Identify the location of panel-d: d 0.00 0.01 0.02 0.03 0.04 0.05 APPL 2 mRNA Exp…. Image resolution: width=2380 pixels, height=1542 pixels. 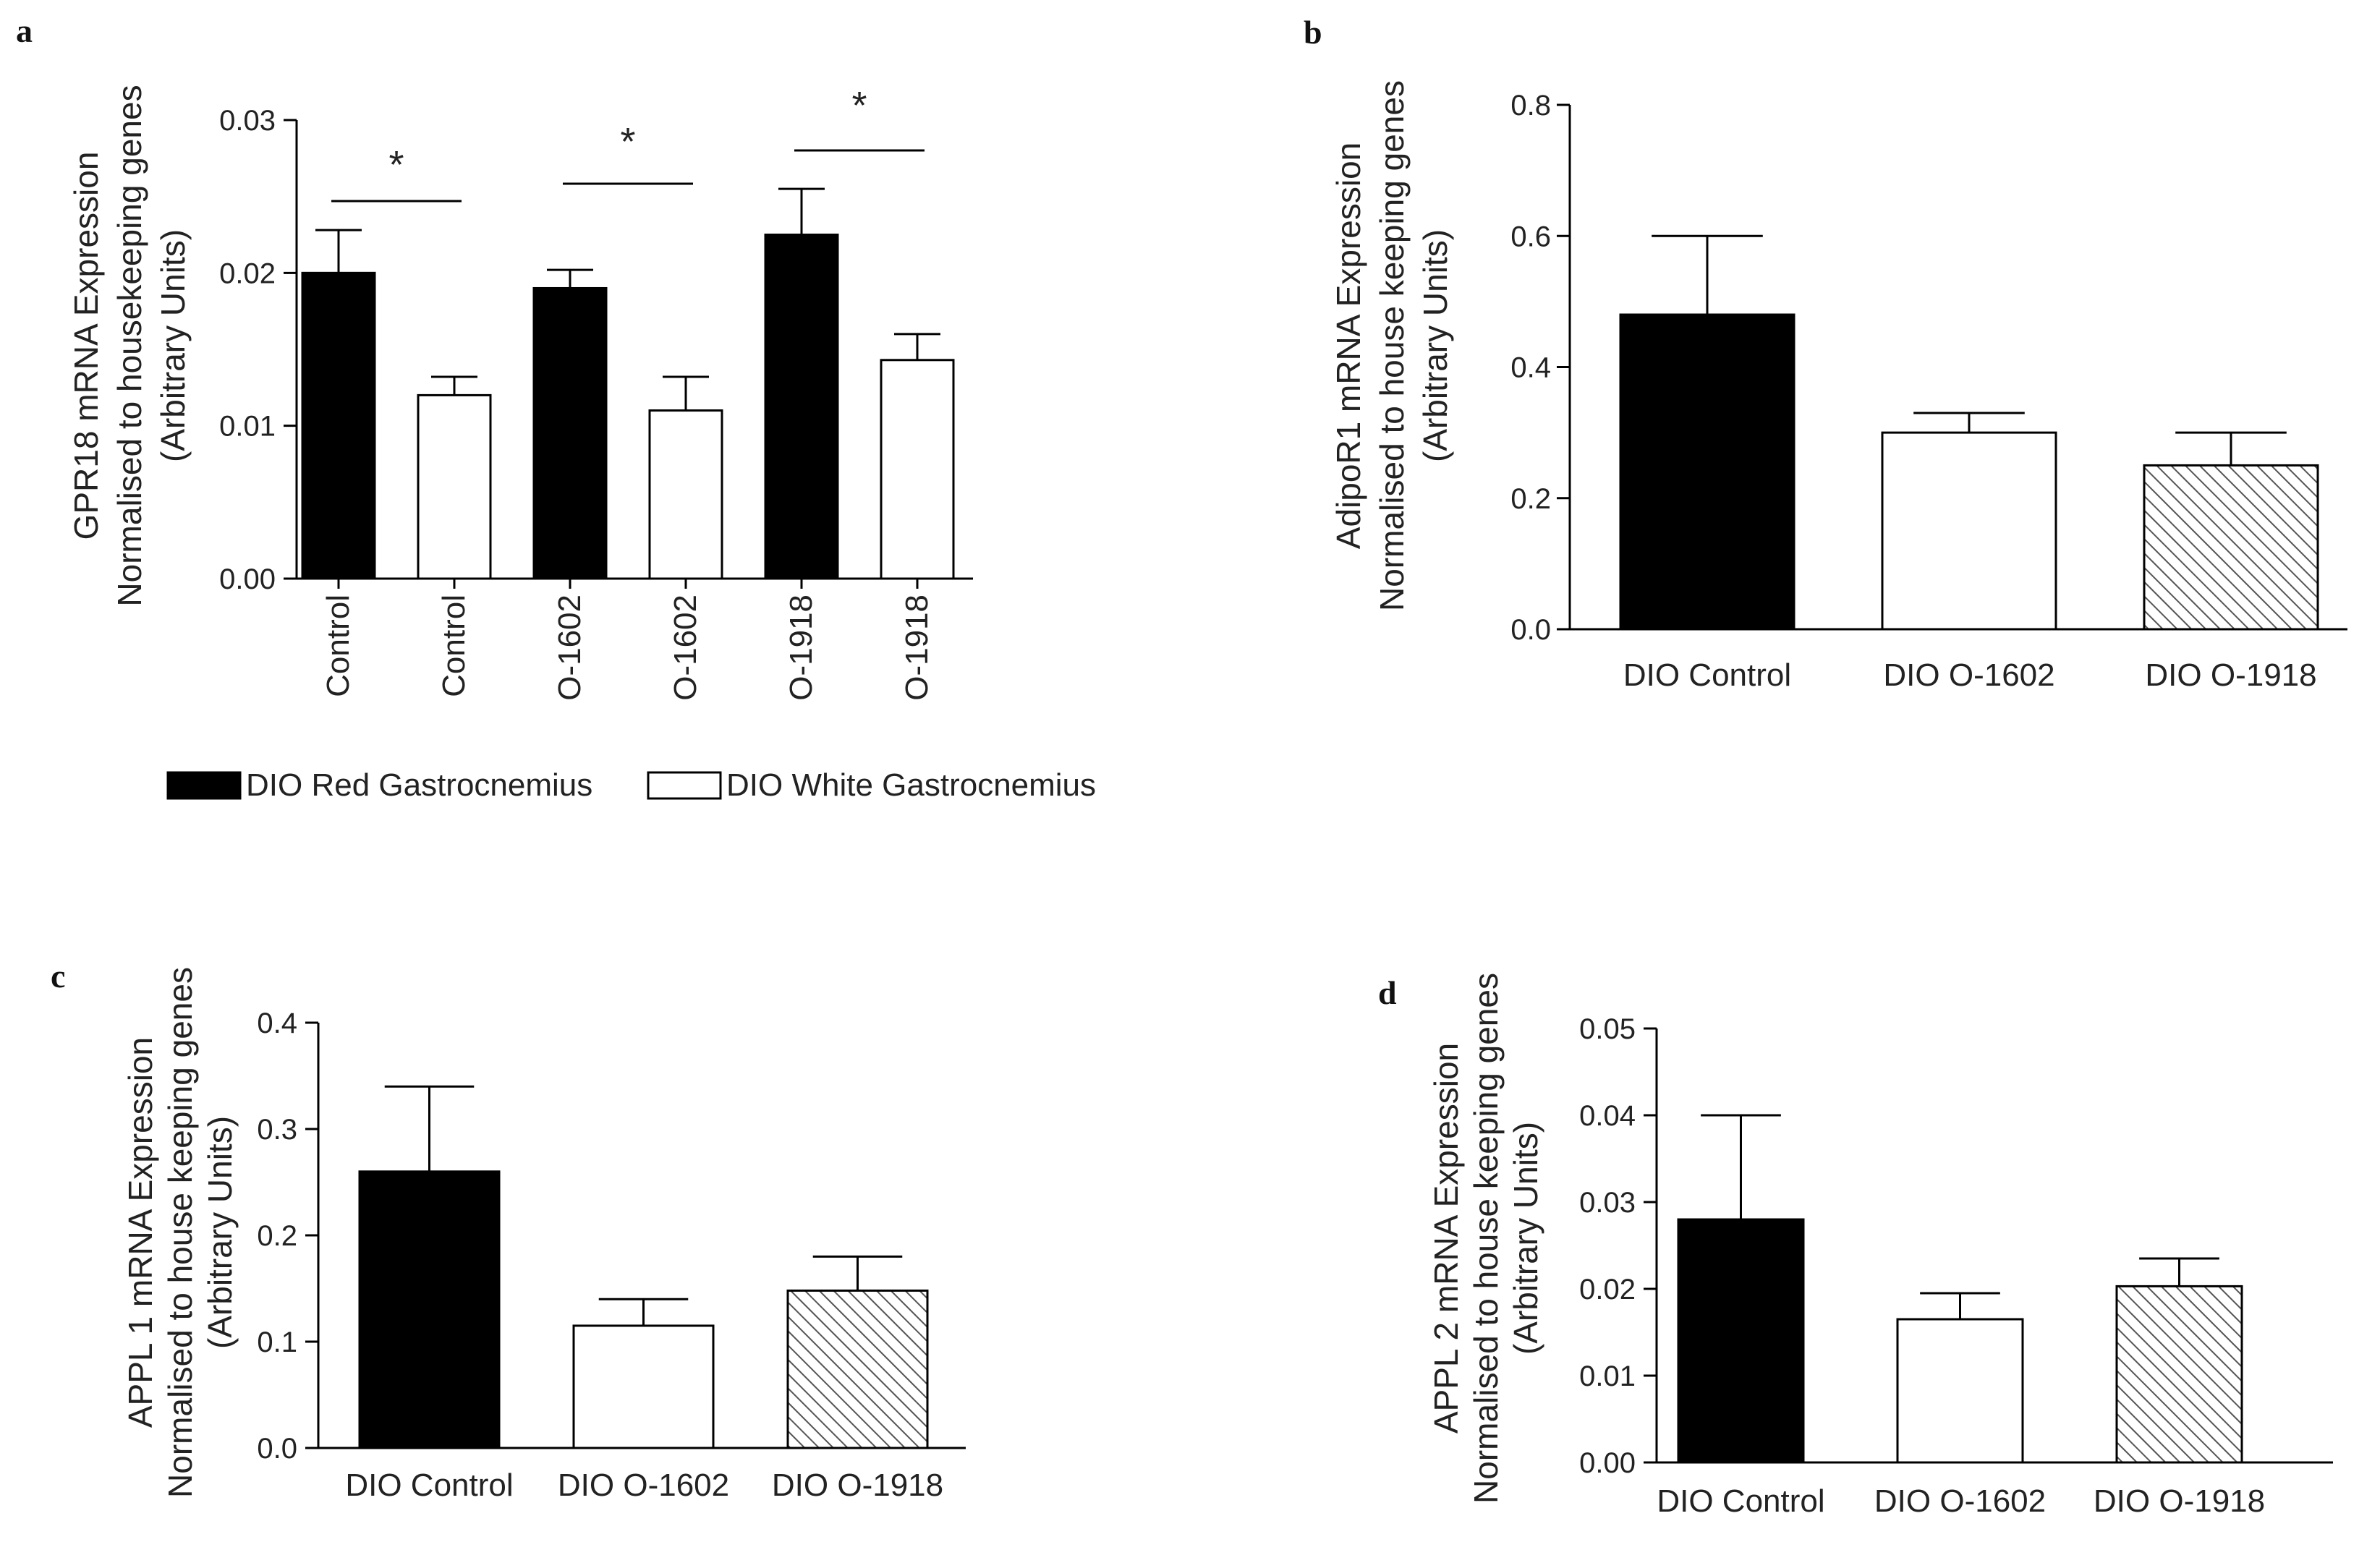
(1855, 1246).